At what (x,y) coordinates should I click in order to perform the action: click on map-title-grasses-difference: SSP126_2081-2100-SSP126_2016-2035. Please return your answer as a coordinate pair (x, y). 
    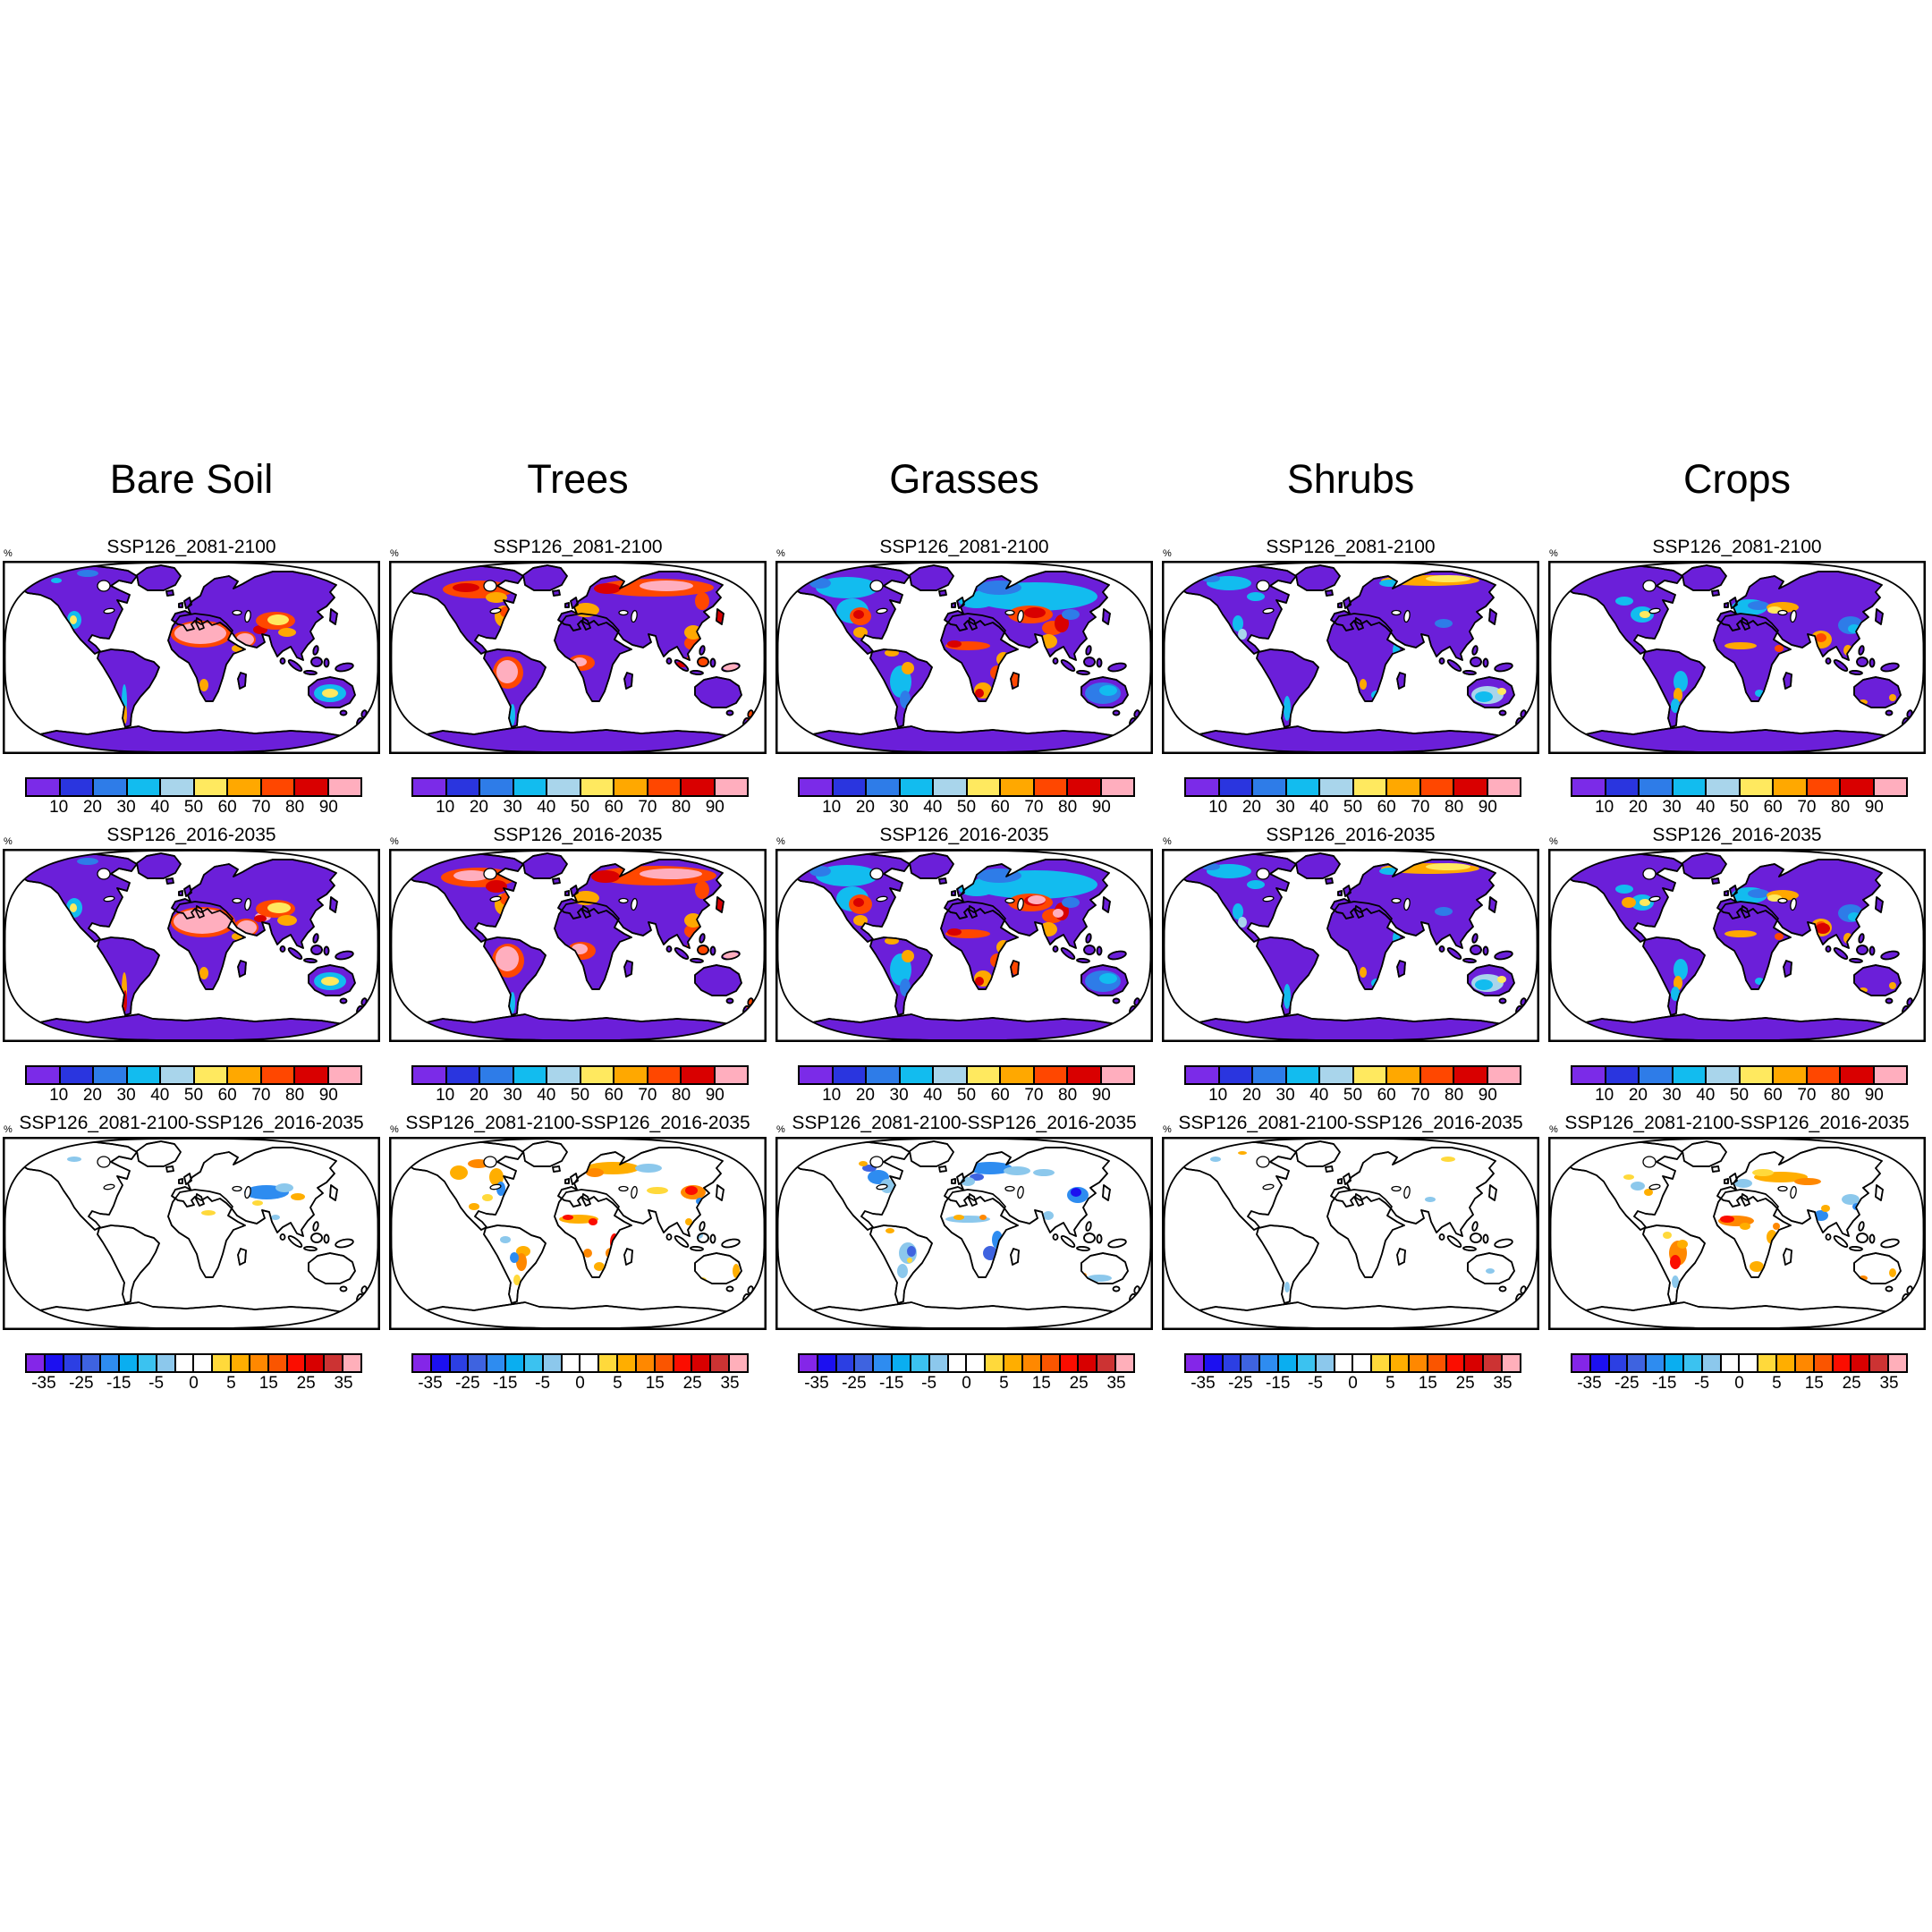
    Looking at the image, I should click on (964, 1123).